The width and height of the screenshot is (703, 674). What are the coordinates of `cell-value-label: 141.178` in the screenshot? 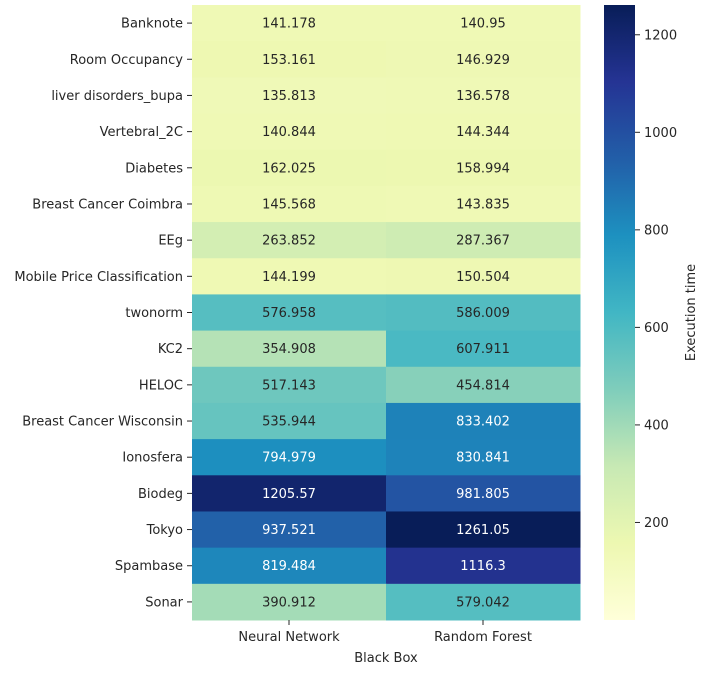 It's located at (289, 24).